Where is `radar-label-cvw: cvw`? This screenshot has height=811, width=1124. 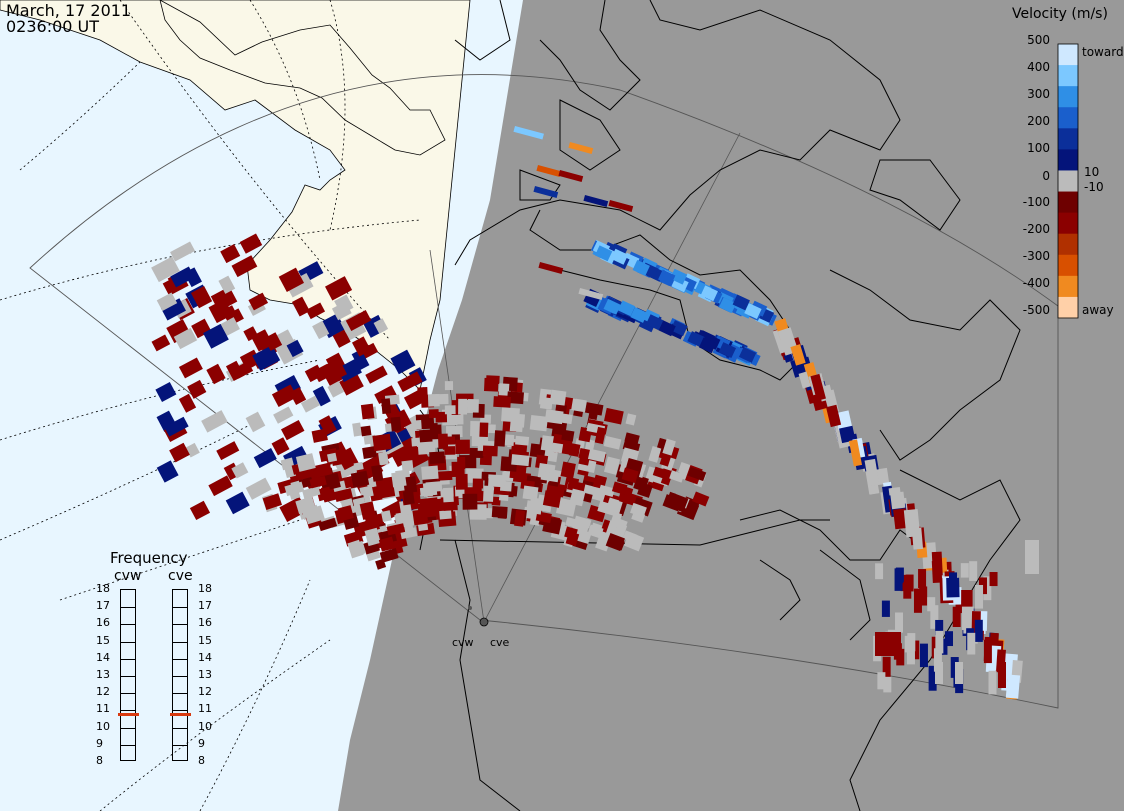 radar-label-cvw: cvw is located at coordinates (128, 576).